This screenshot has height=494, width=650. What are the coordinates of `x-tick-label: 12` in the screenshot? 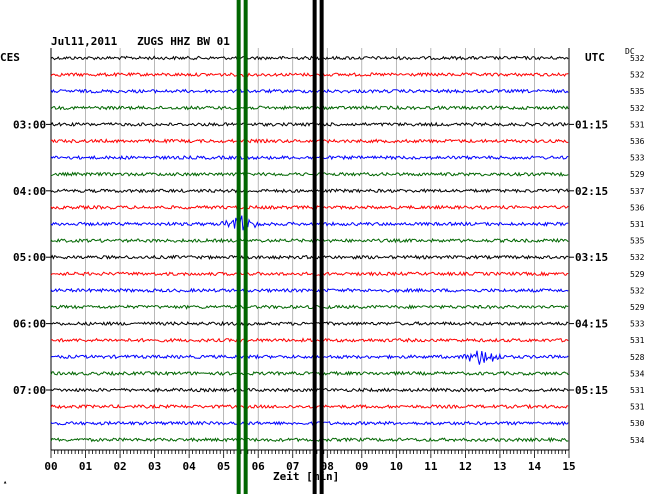 It's located at (465, 466).